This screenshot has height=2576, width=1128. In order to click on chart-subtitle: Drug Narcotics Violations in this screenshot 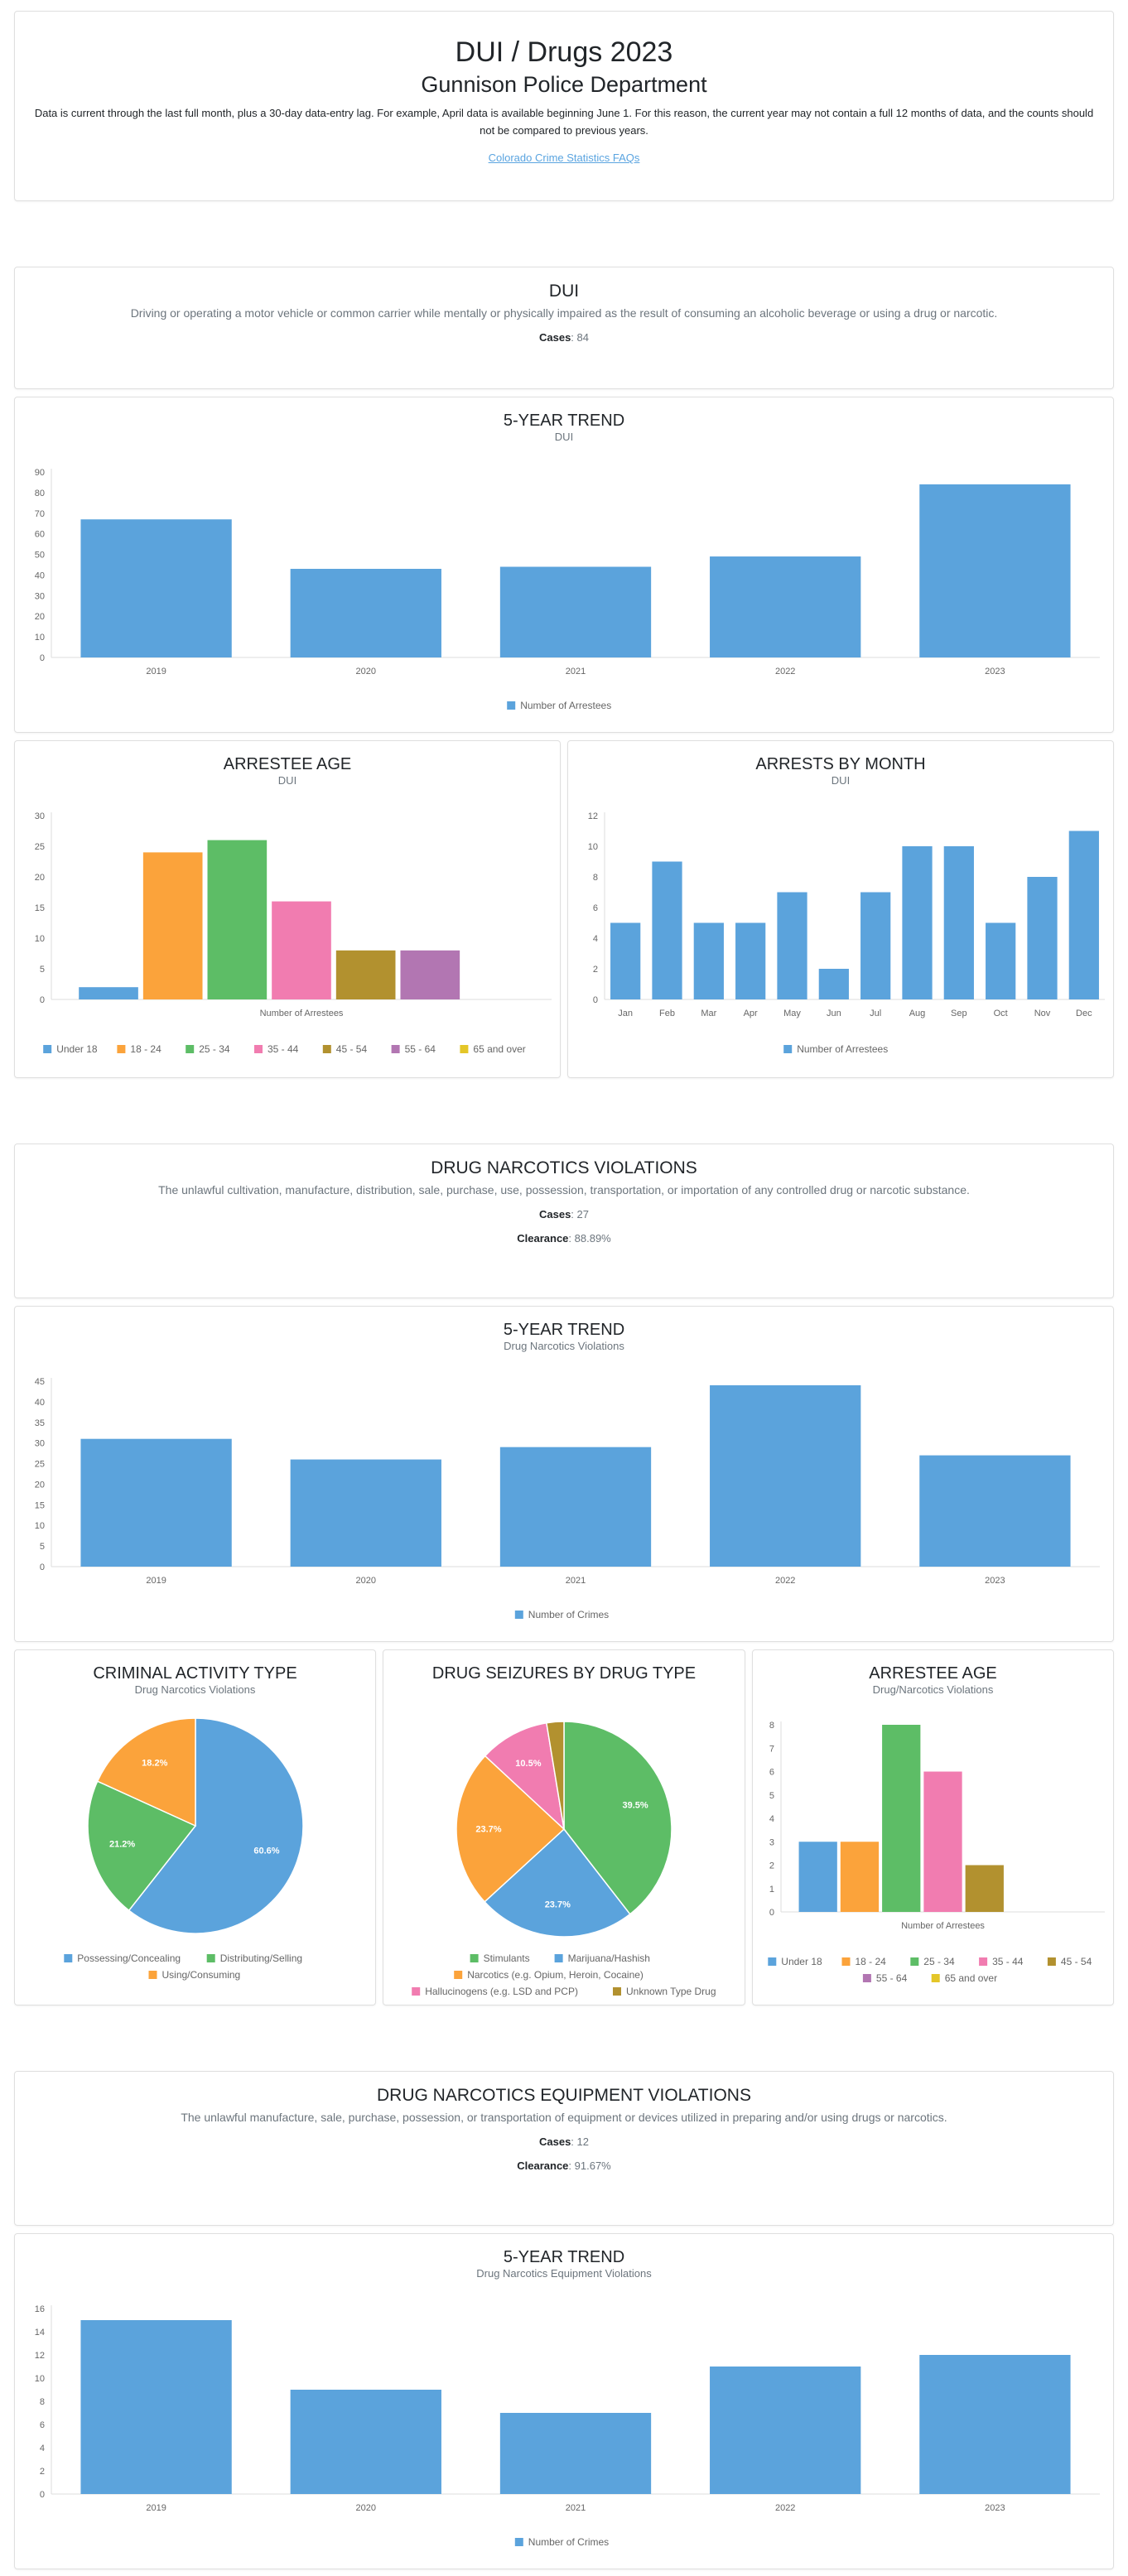, I will do `click(564, 1346)`.